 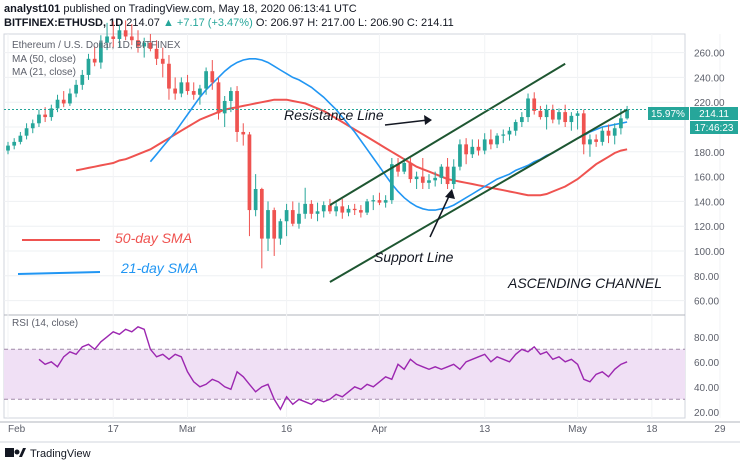 What do you see at coordinates (709, 202) in the screenshot?
I see `price-tick-label: 140.00` at bounding box center [709, 202].